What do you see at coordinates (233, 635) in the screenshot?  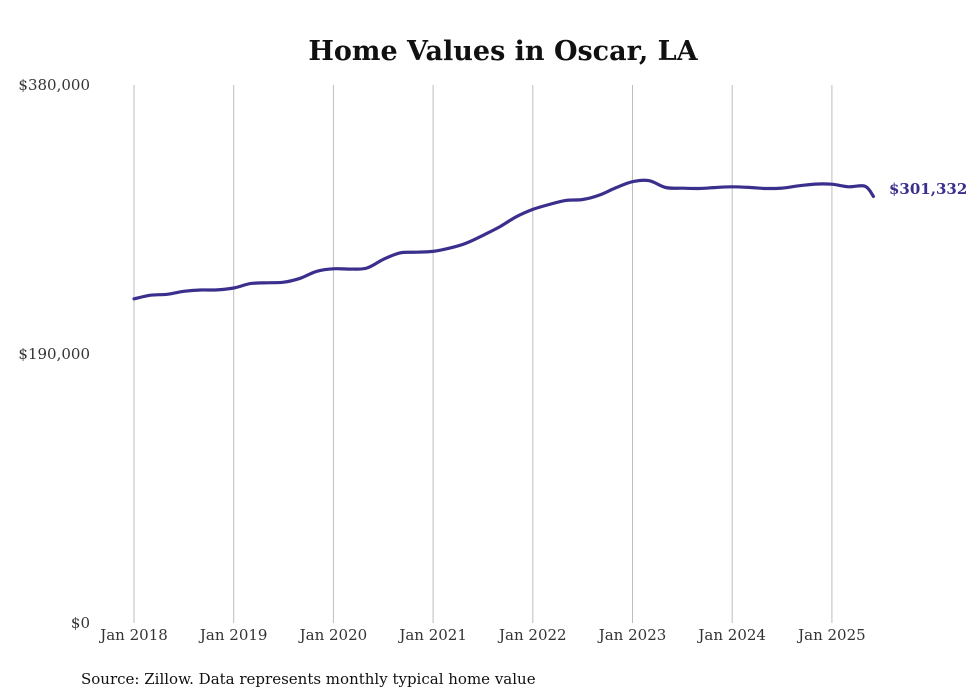 I see `x-tick-label: Jan 2019` at bounding box center [233, 635].